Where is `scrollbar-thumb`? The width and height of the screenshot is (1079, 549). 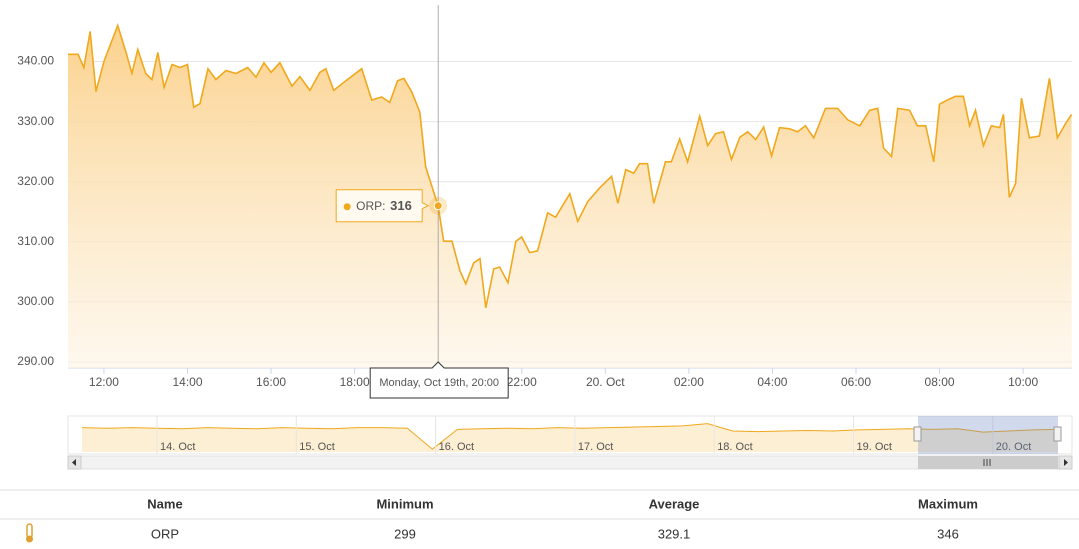
scrollbar-thumb is located at coordinates (988, 462).